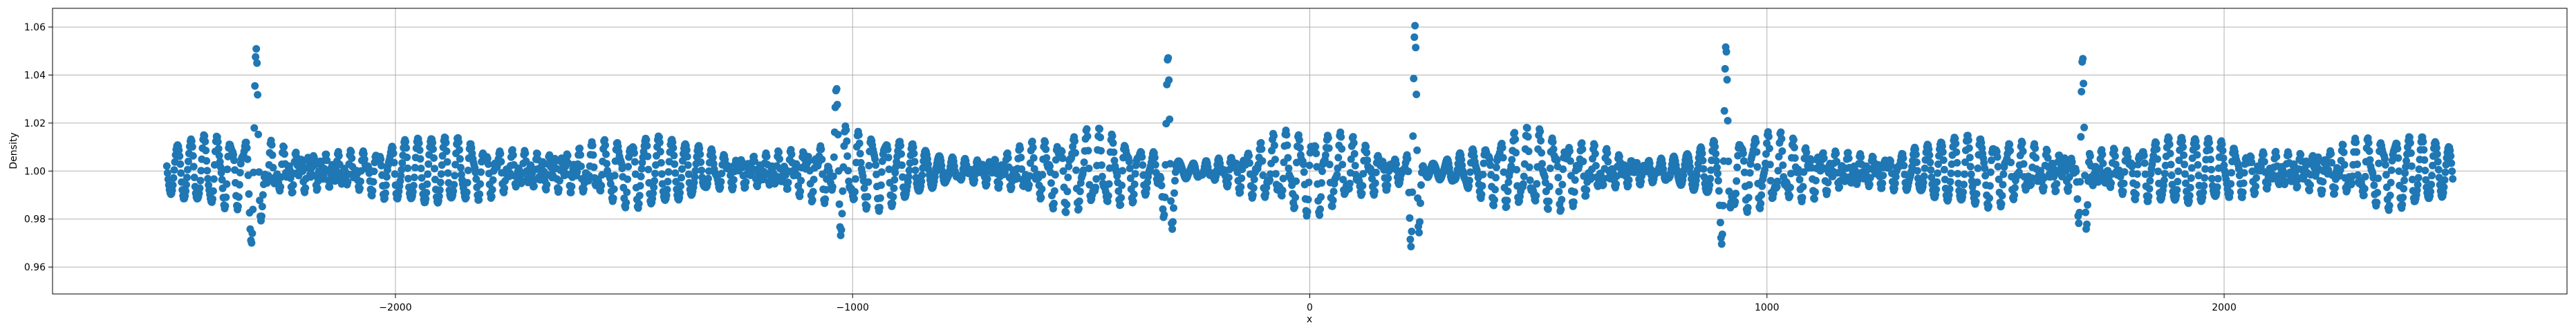 The image size is (2576, 332). I want to click on x-tick-label: 0, so click(1310, 307).